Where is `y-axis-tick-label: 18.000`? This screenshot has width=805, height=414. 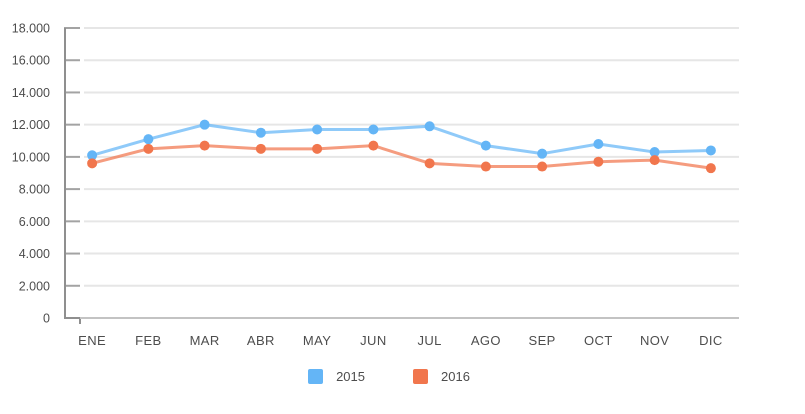
y-axis-tick-label: 18.000 is located at coordinates (31, 29).